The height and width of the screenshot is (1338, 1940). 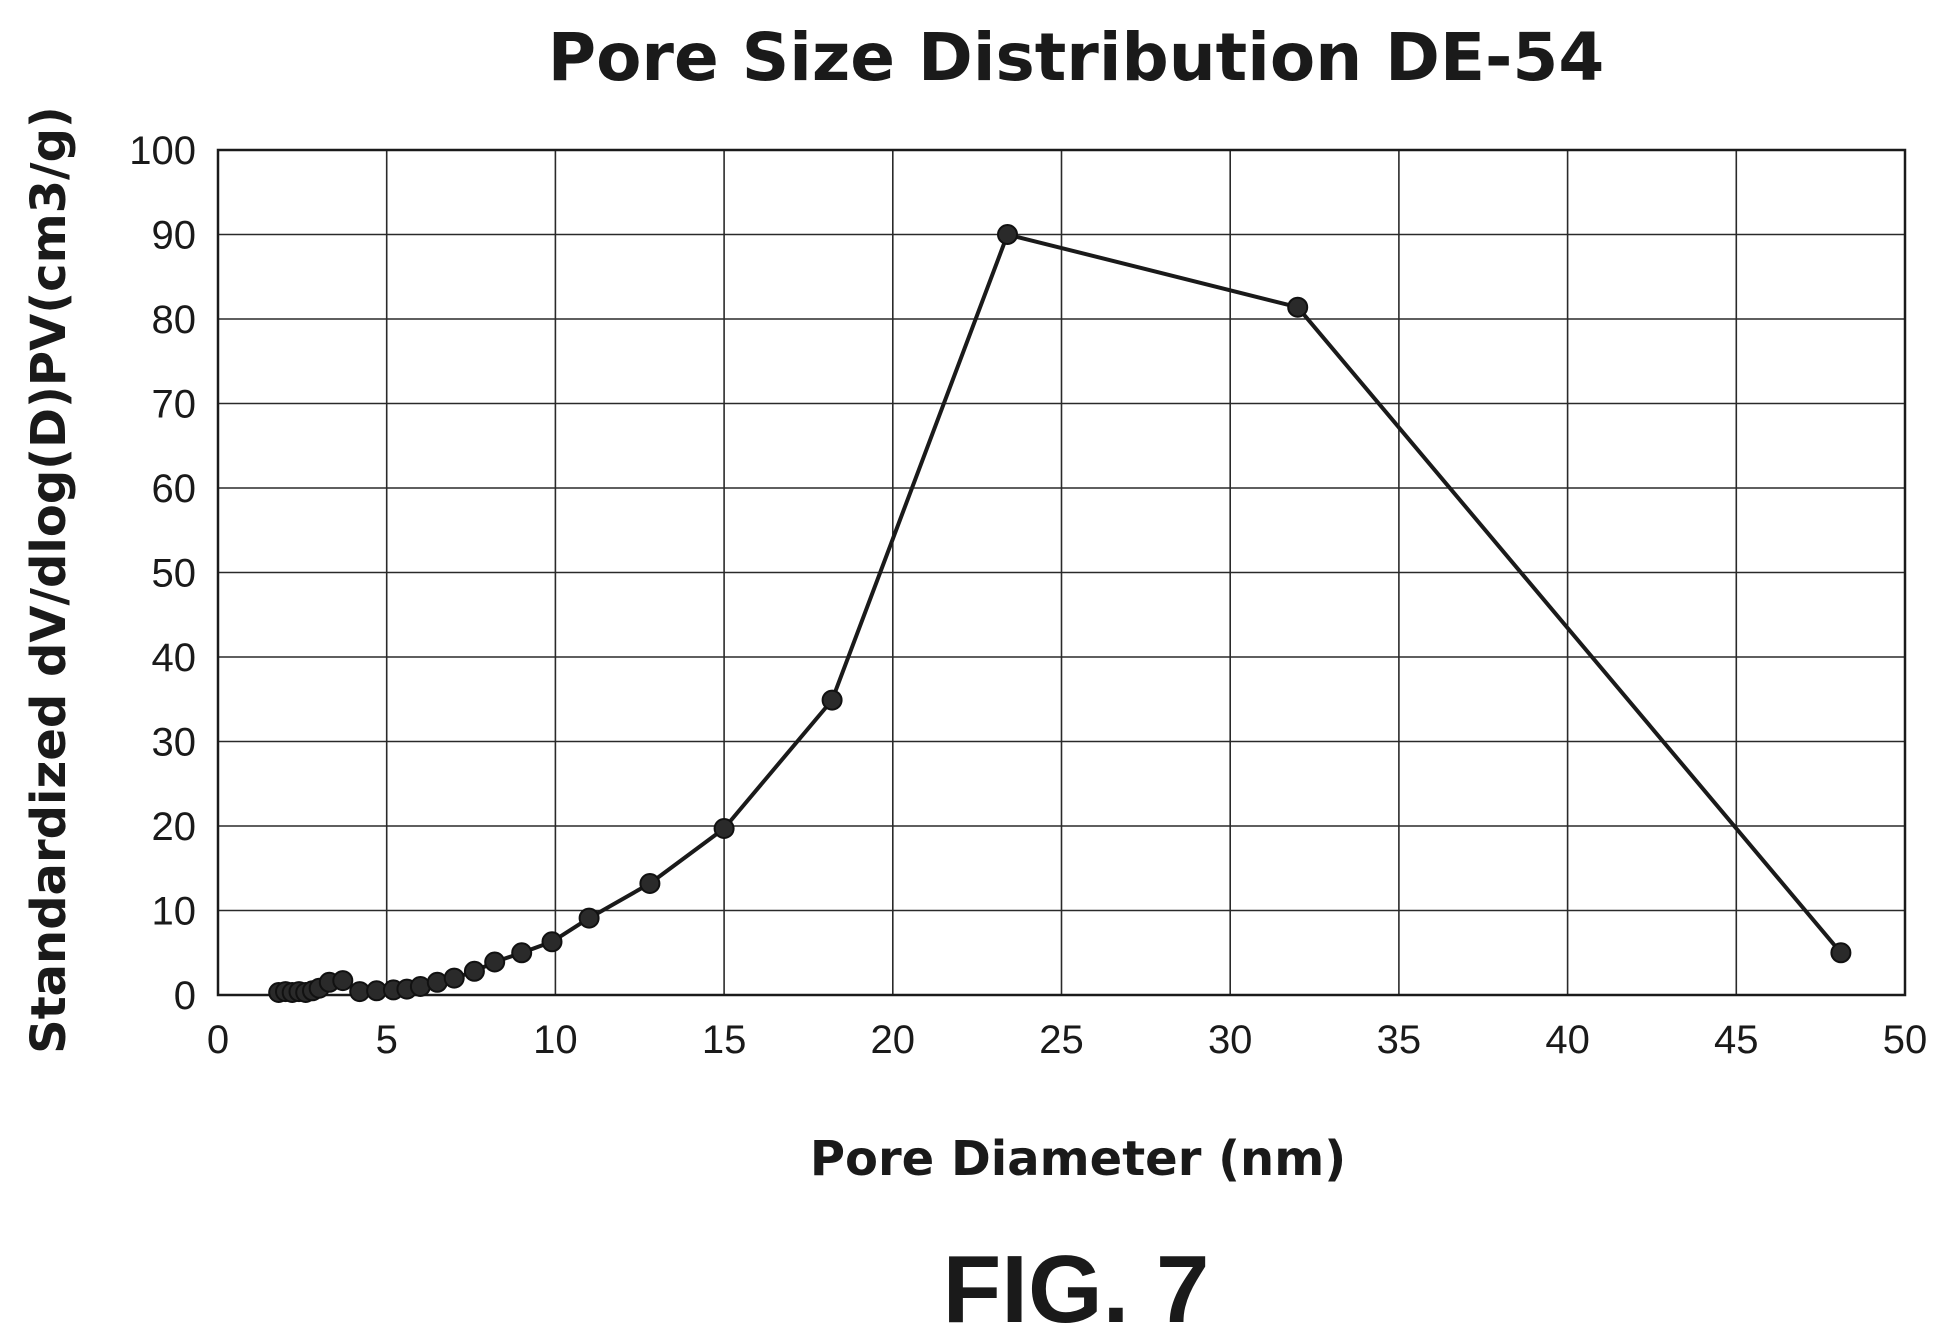 What do you see at coordinates (724, 1040) in the screenshot?
I see `x-tick-label: 15` at bounding box center [724, 1040].